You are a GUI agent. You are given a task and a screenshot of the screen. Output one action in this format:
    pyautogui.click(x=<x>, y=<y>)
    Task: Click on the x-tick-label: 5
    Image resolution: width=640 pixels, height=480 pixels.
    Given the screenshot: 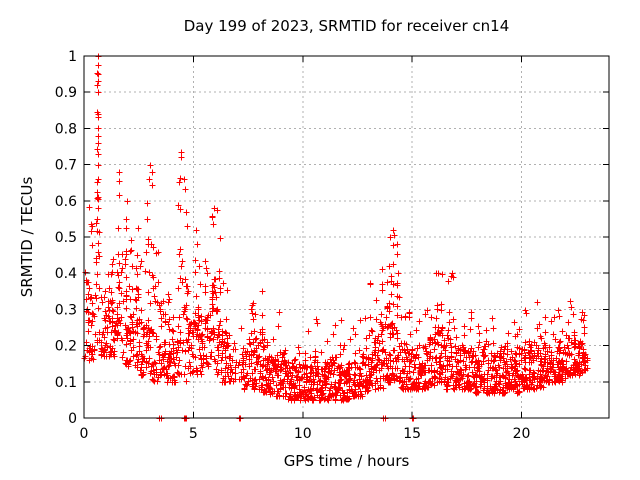 What is the action you would take?
    pyautogui.click(x=193, y=434)
    